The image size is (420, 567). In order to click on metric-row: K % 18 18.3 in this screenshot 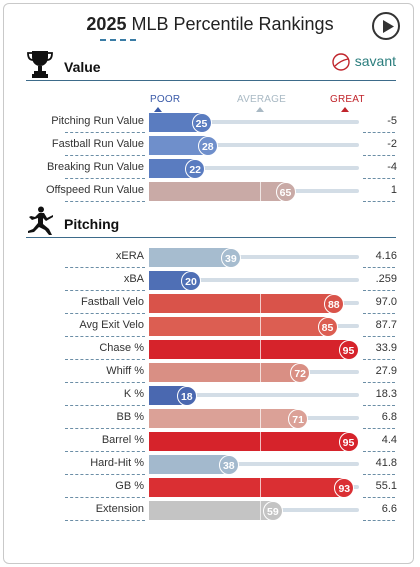, I will do `click(210, 395)`.